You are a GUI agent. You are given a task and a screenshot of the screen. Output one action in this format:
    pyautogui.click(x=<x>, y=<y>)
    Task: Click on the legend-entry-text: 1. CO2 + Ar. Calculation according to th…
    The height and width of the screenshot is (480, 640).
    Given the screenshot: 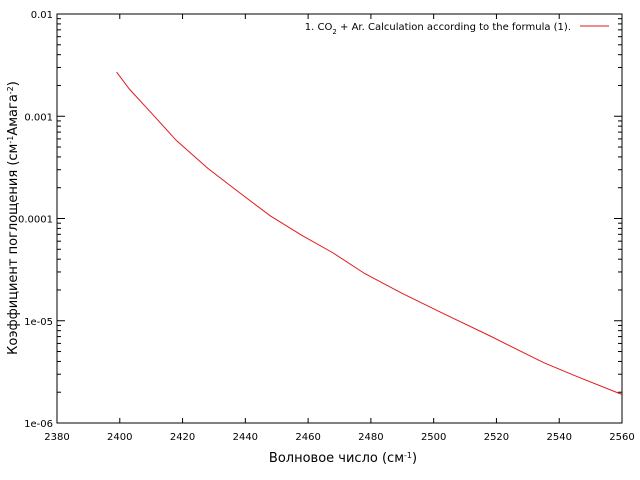 What is the action you would take?
    pyautogui.click(x=438, y=29)
    